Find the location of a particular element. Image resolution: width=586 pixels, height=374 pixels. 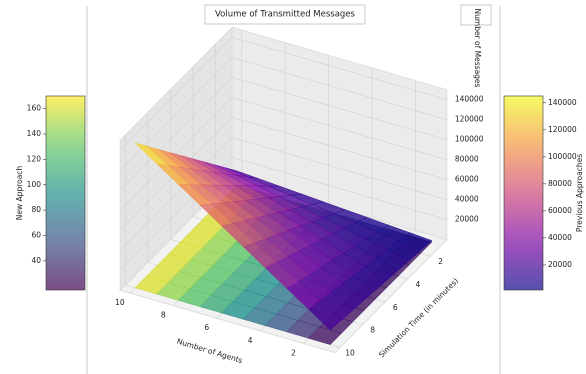

y-tick-label: 4 is located at coordinates (417, 284).